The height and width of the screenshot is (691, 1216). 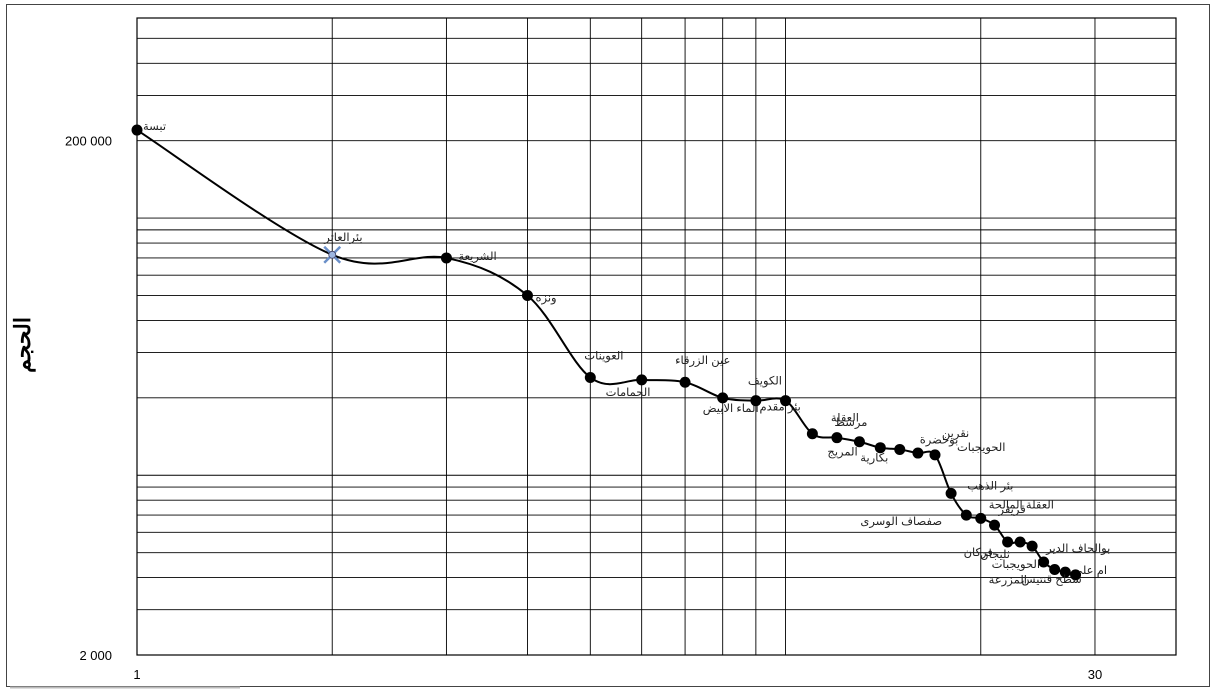 I want to click on y-tick-label: 200 000, so click(x=88, y=141).